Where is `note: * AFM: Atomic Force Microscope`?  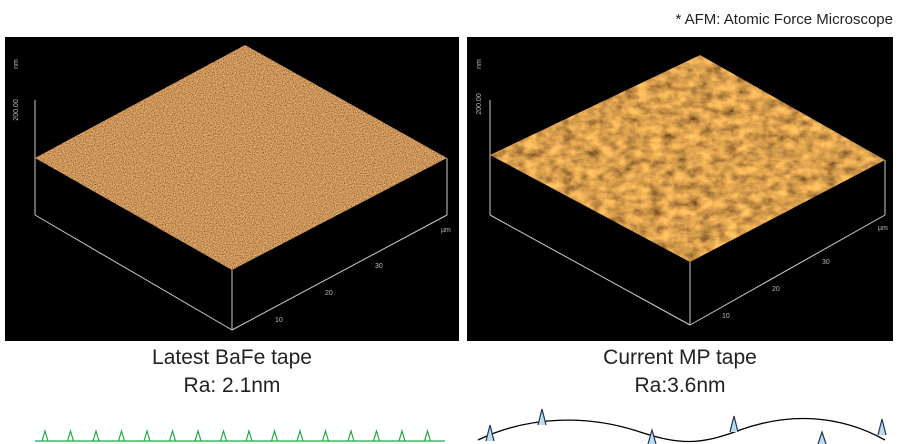 note: * AFM: Atomic Force Microscope is located at coordinates (784, 19).